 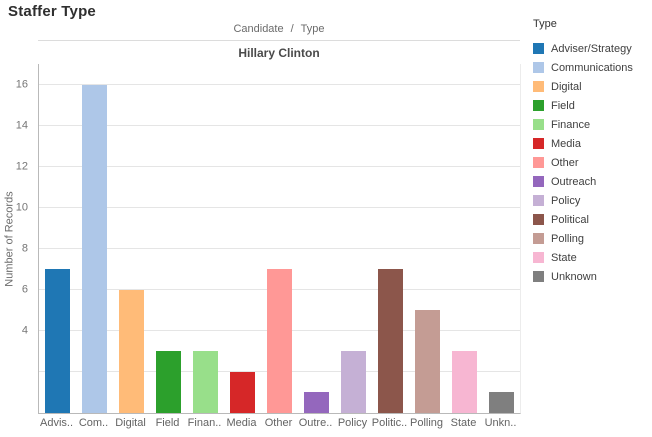 I want to click on legend-swatch-polling, so click(x=538, y=238).